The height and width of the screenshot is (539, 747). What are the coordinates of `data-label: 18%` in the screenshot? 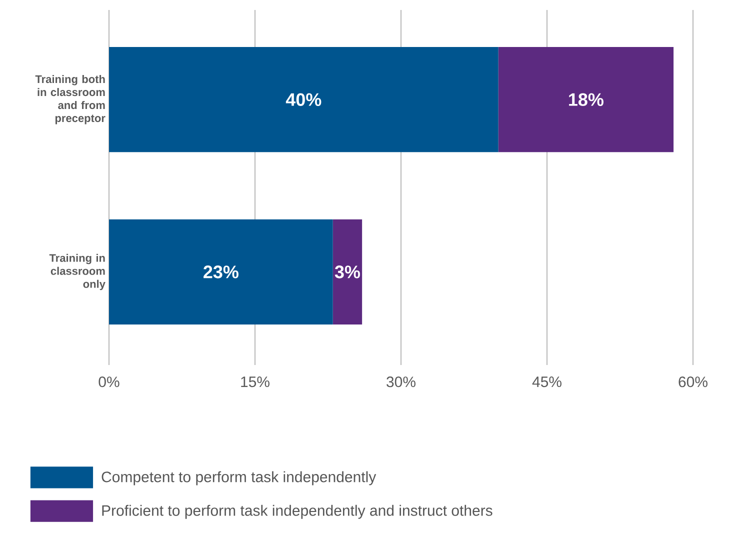 It's located at (586, 99).